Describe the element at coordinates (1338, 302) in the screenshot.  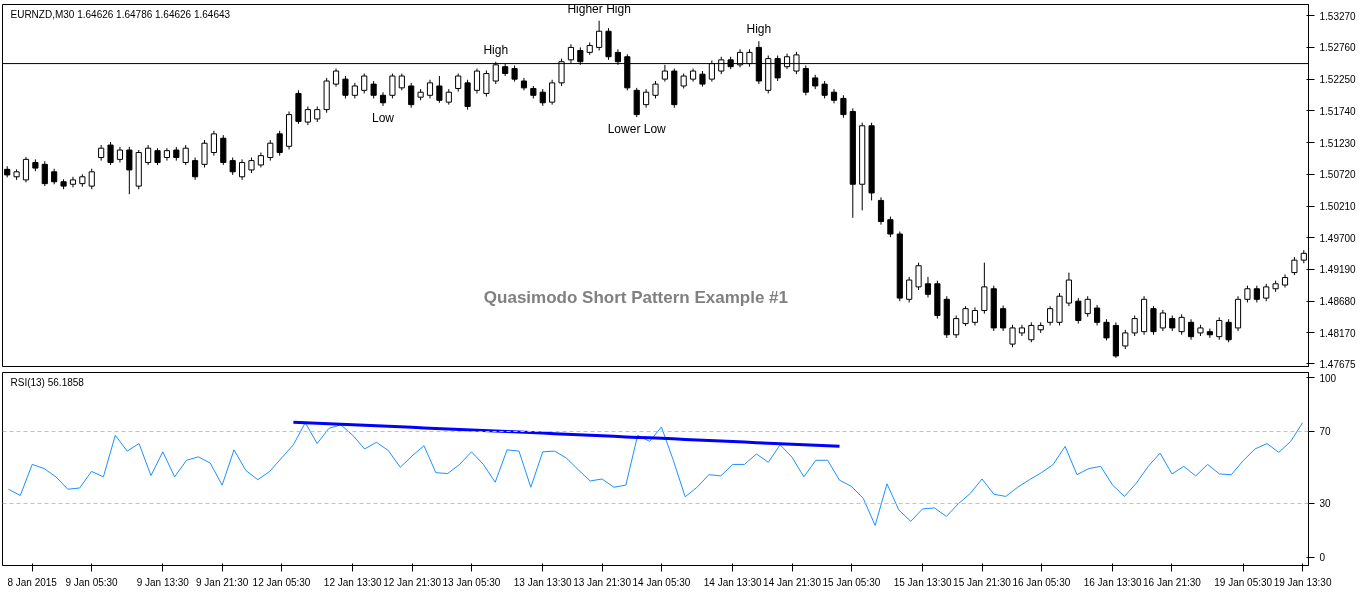
I see `y-tick-label: 1.48680` at that location.